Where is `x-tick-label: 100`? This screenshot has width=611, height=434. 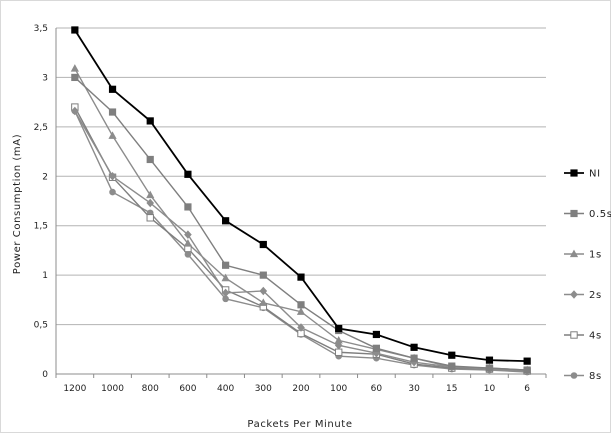
x-tick-label: 100 is located at coordinates (338, 389).